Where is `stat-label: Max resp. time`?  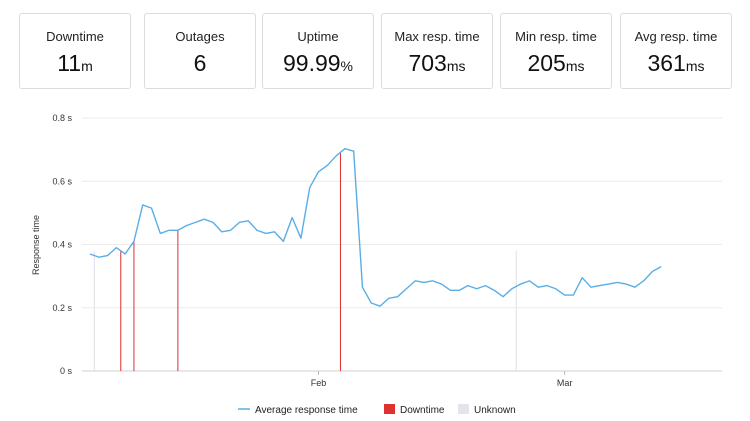 stat-label: Max resp. time is located at coordinates (437, 36).